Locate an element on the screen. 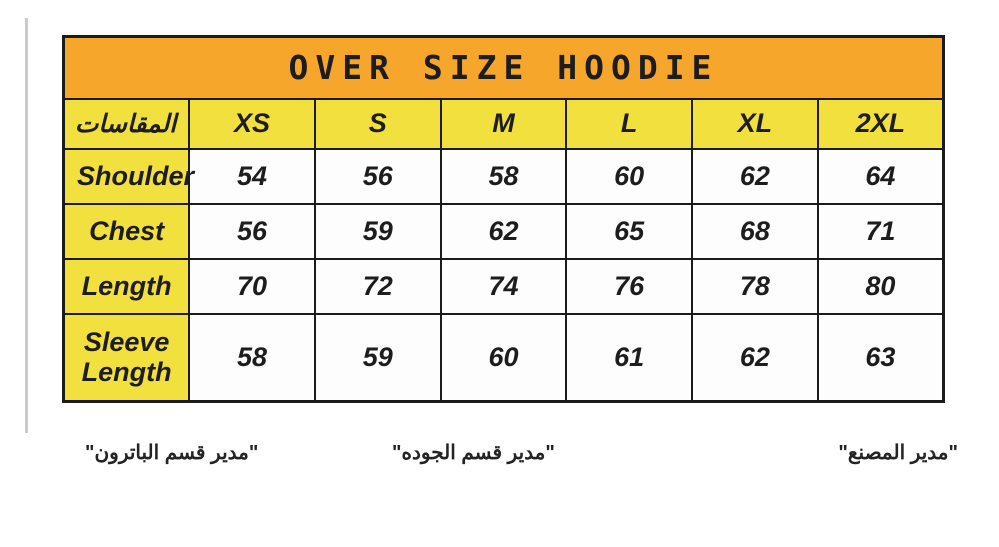 This screenshot has width=999, height=547. cell-sleeve-xs: 58 is located at coordinates (252, 357).